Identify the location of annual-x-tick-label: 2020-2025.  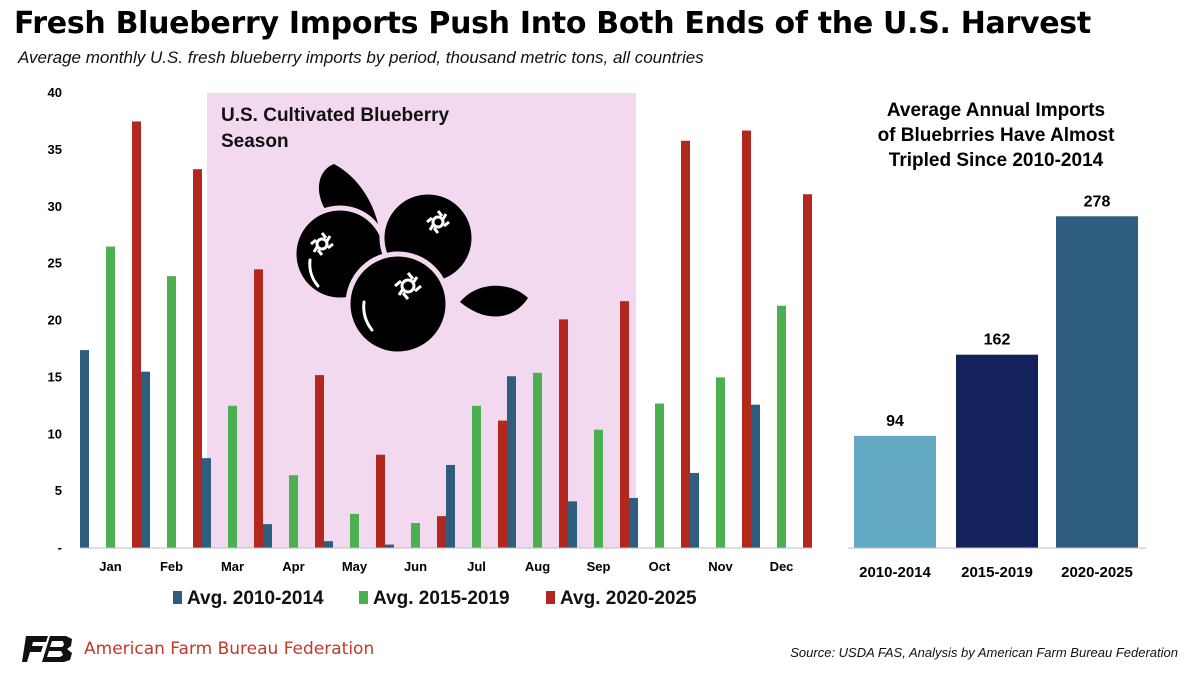
(1097, 572).